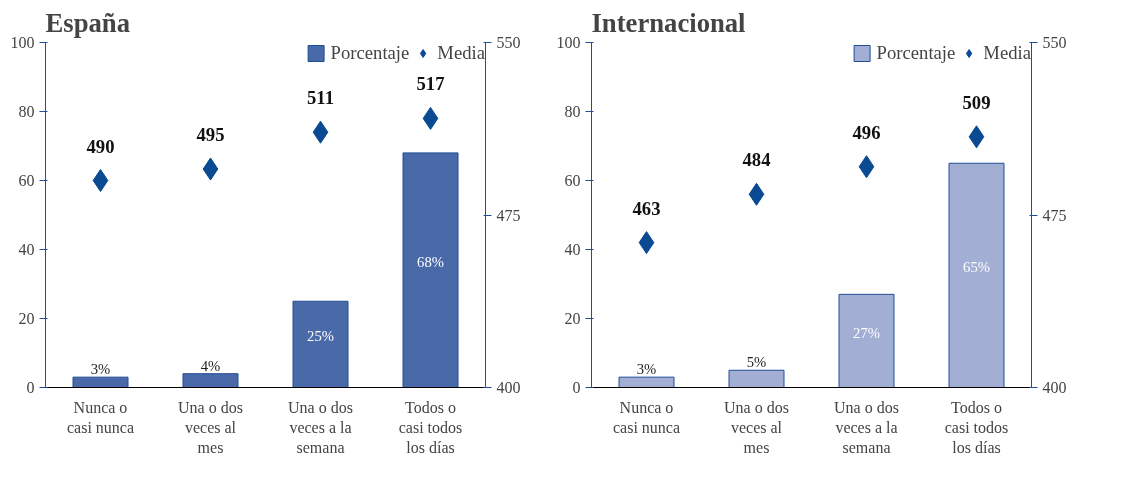 Image resolution: width=1136 pixels, height=501 pixels. I want to click on data-label: 490, so click(100, 146).